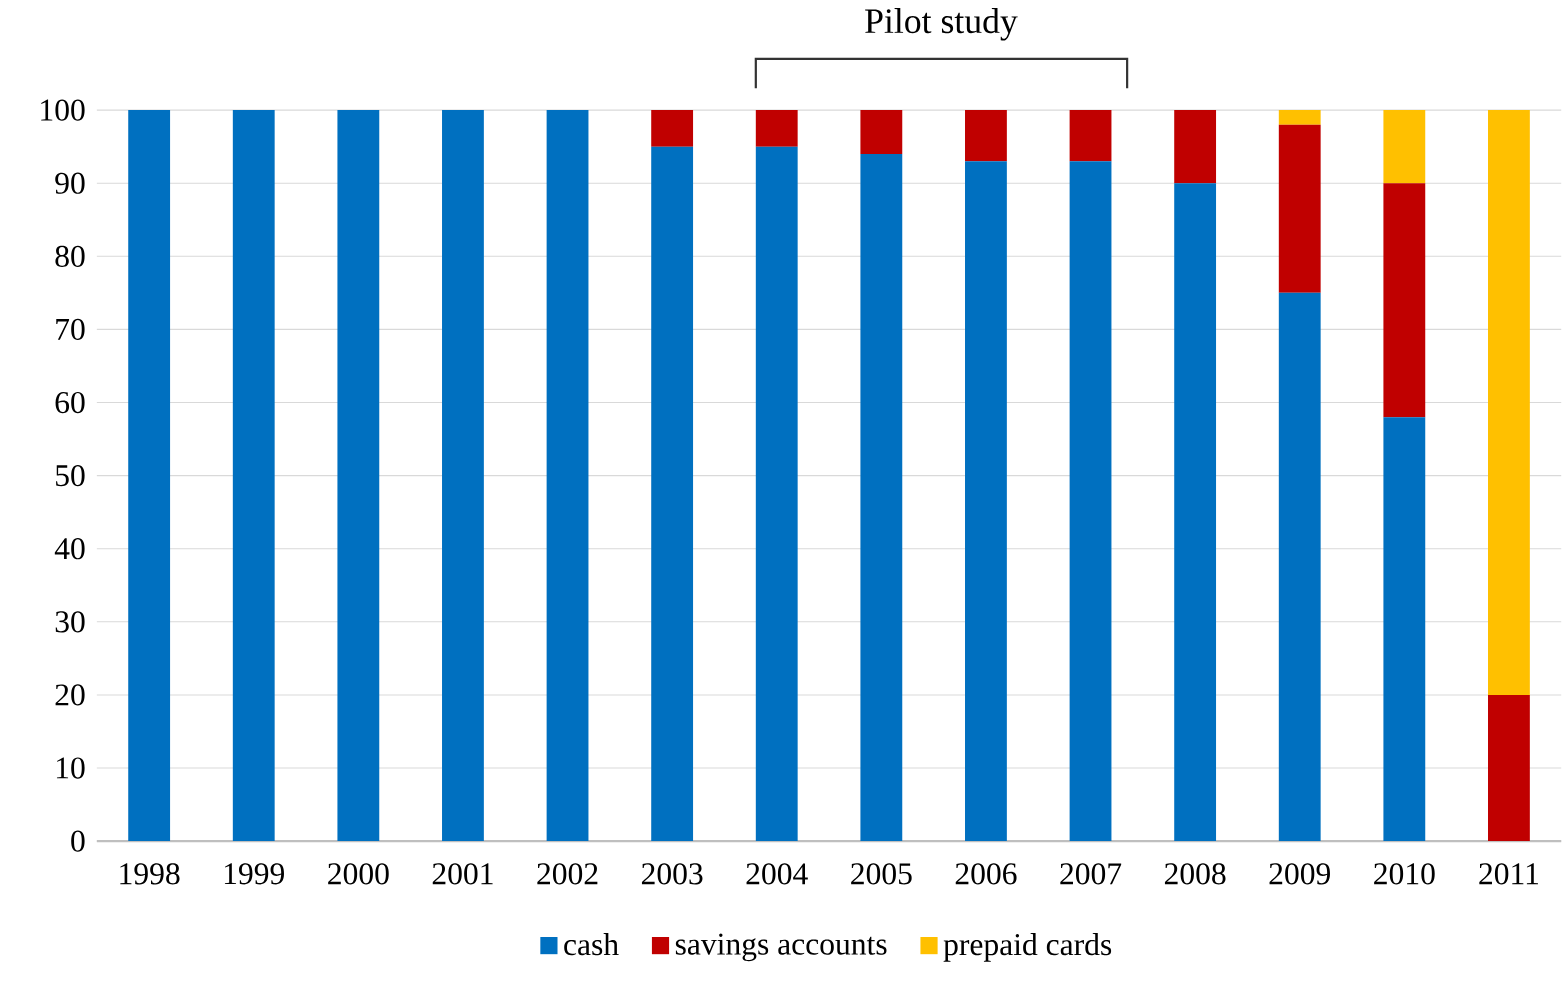 The width and height of the screenshot is (1562, 981). Describe the element at coordinates (70, 402) in the screenshot. I see `y-tick-label: 60` at that location.